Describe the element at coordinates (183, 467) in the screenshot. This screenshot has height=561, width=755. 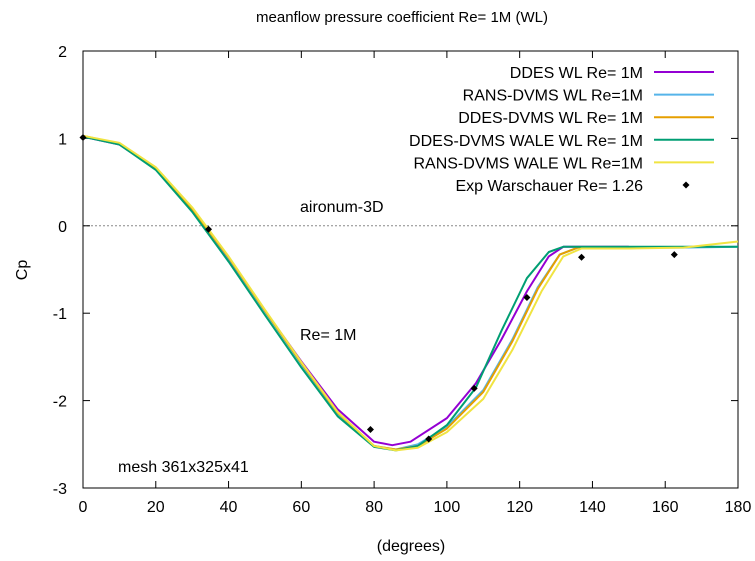
I see `annotation-mesh: mesh 361x325x41` at that location.